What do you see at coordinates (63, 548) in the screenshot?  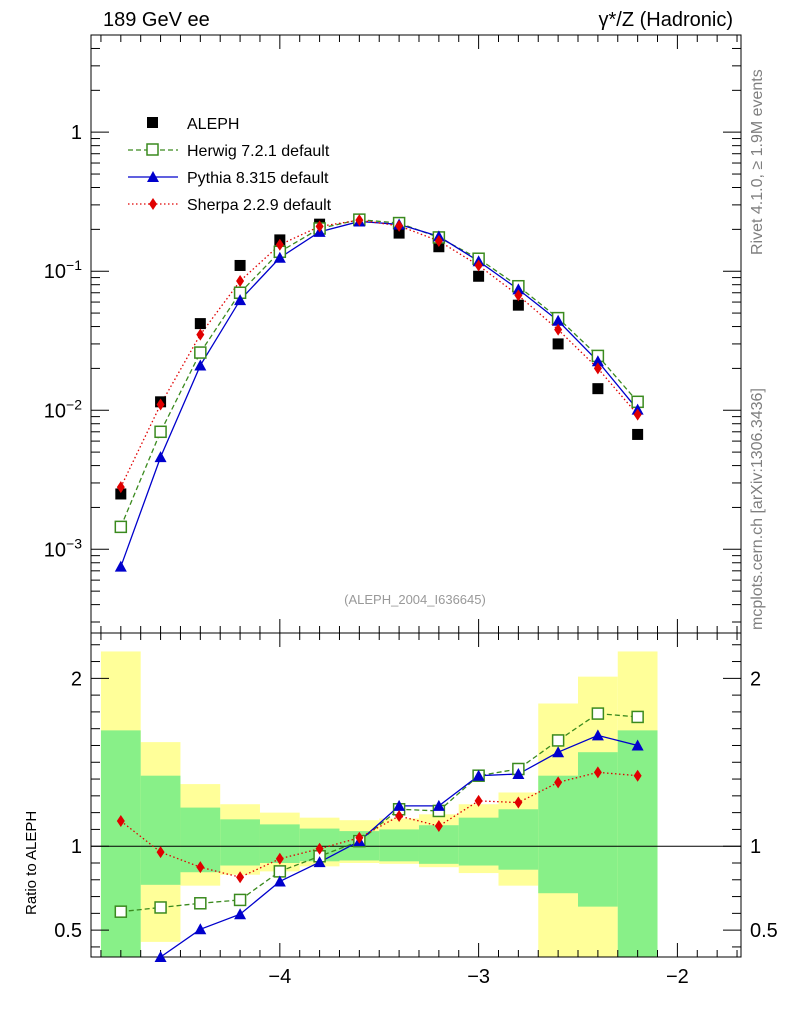 I see `y-tick-label: 10⁻³` at bounding box center [63, 548].